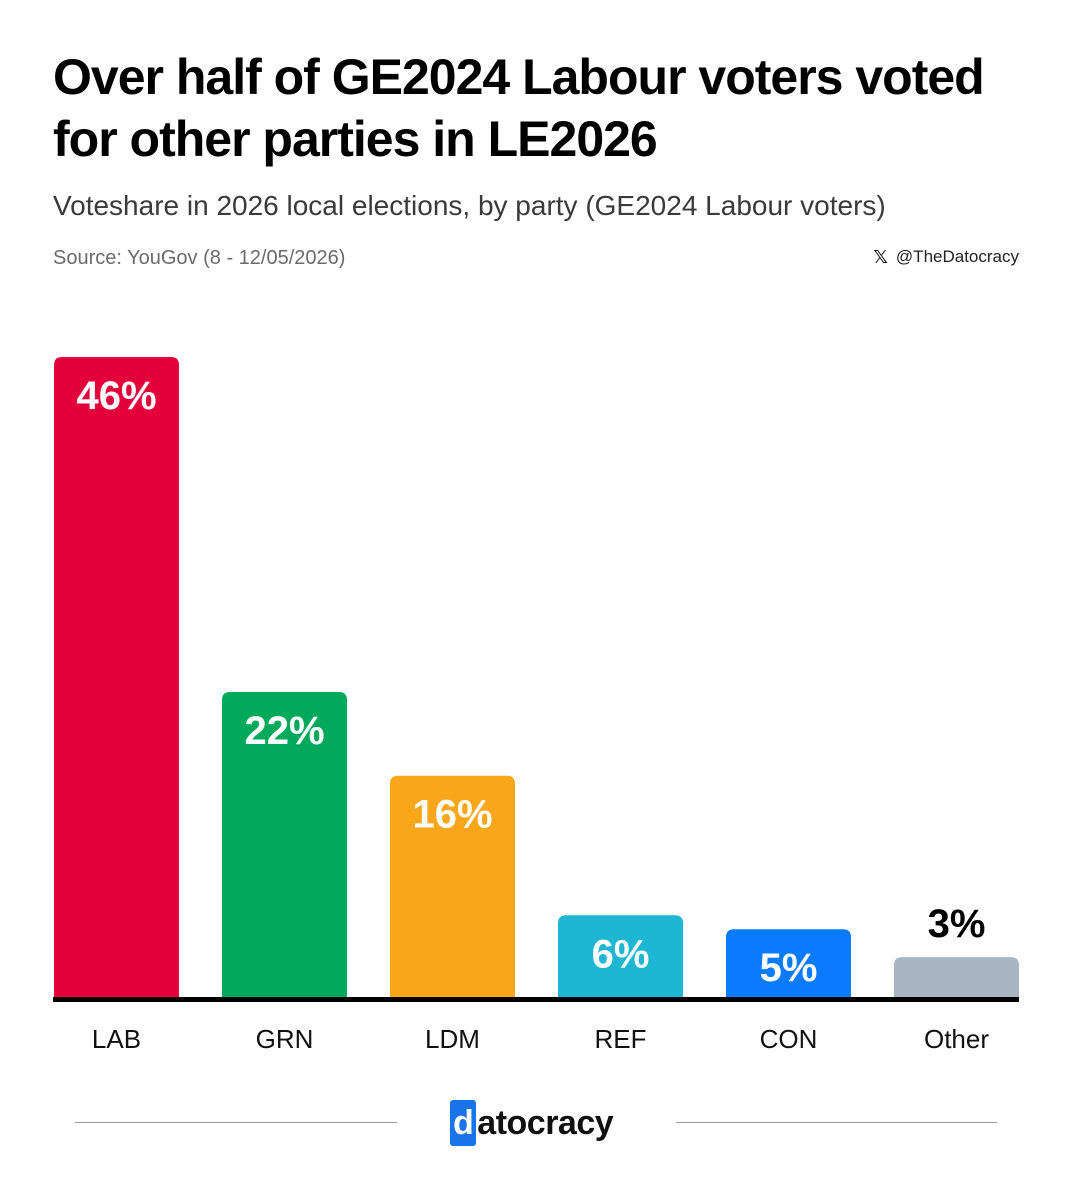 This screenshot has width=1072, height=1200. Describe the element at coordinates (116, 396) in the screenshot. I see `value-label-lab: 46%` at that location.